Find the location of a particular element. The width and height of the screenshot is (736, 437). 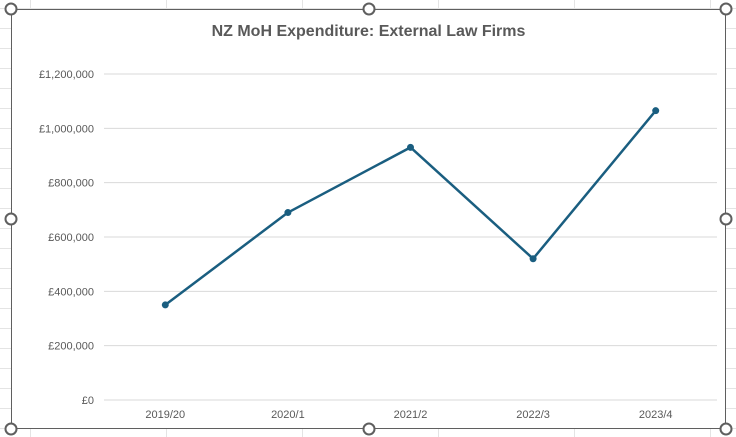

x-tick-label: 2023/4 is located at coordinates (656, 415).